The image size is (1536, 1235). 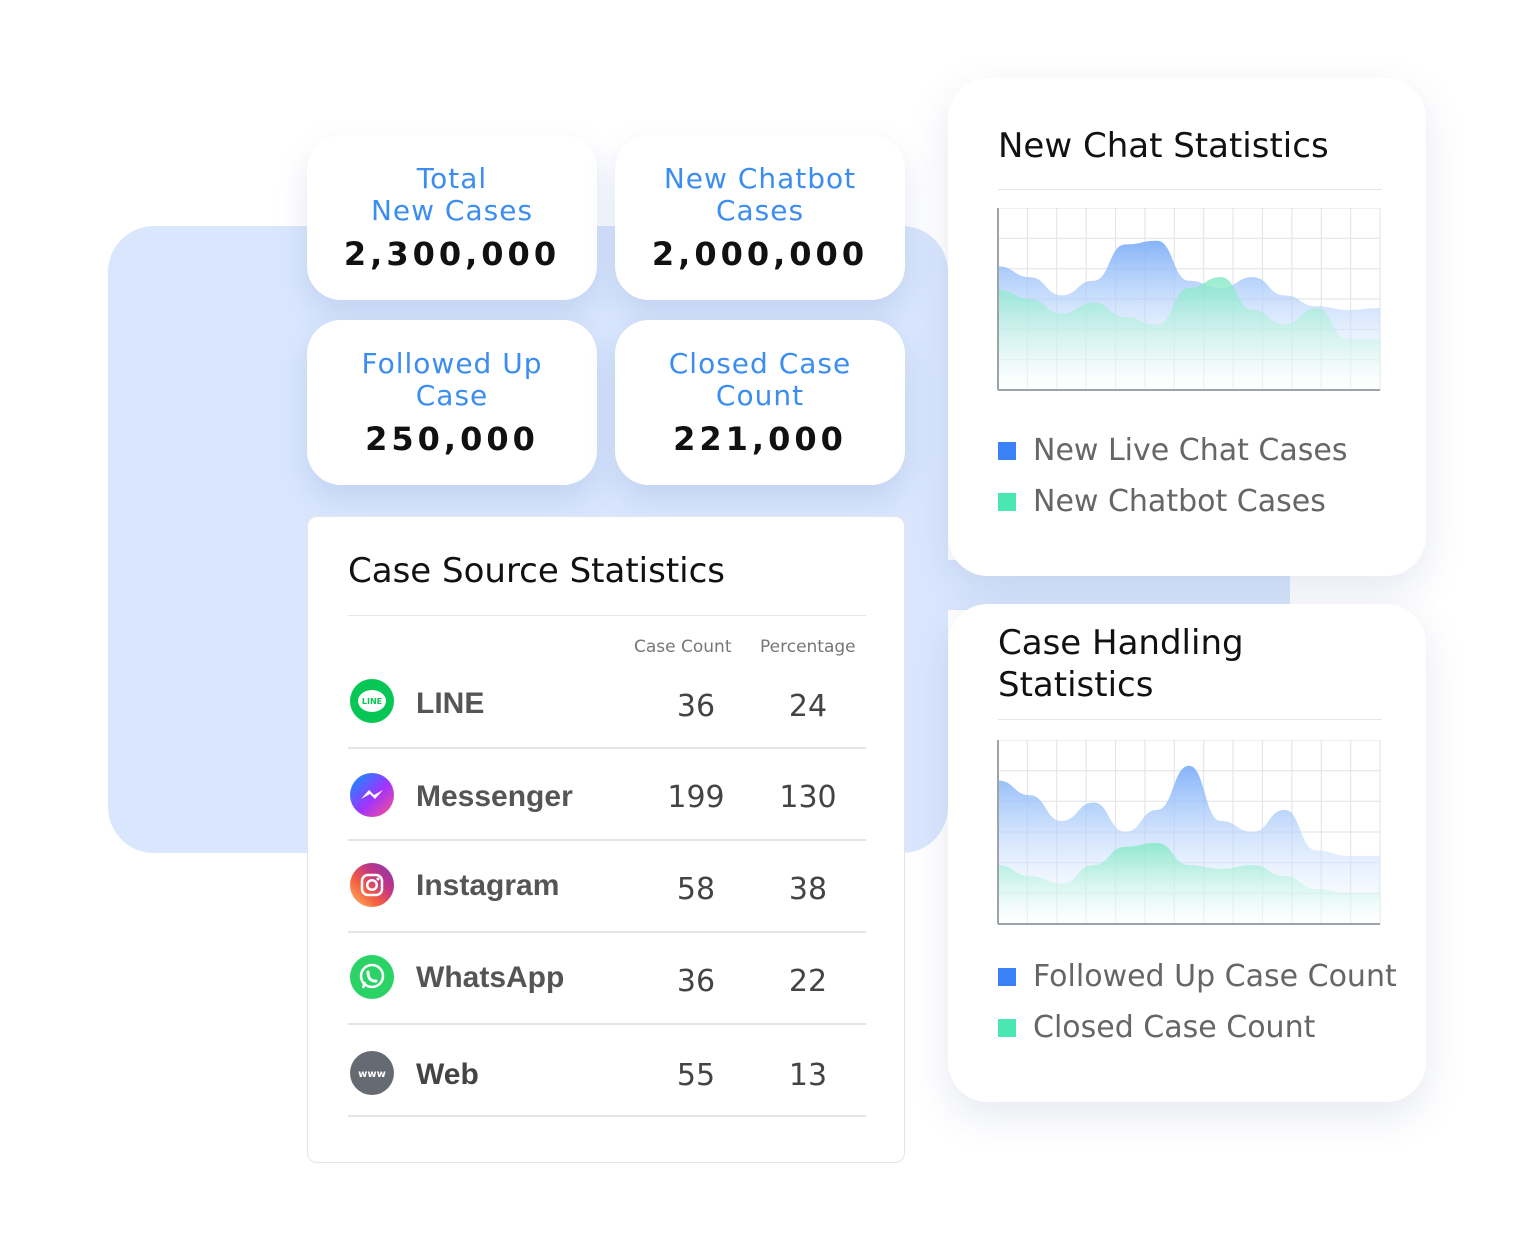 I want to click on svg-text: LINE, so click(x=372, y=701).